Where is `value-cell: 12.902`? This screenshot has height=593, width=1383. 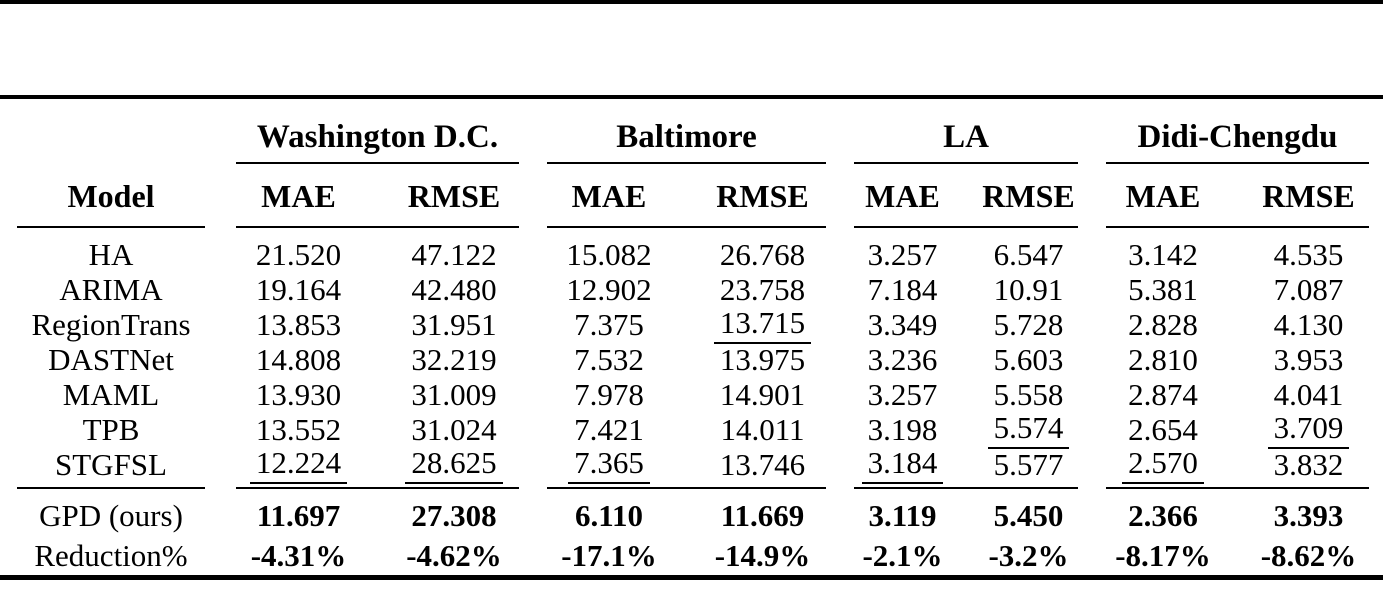 value-cell: 12.902 is located at coordinates (609, 289).